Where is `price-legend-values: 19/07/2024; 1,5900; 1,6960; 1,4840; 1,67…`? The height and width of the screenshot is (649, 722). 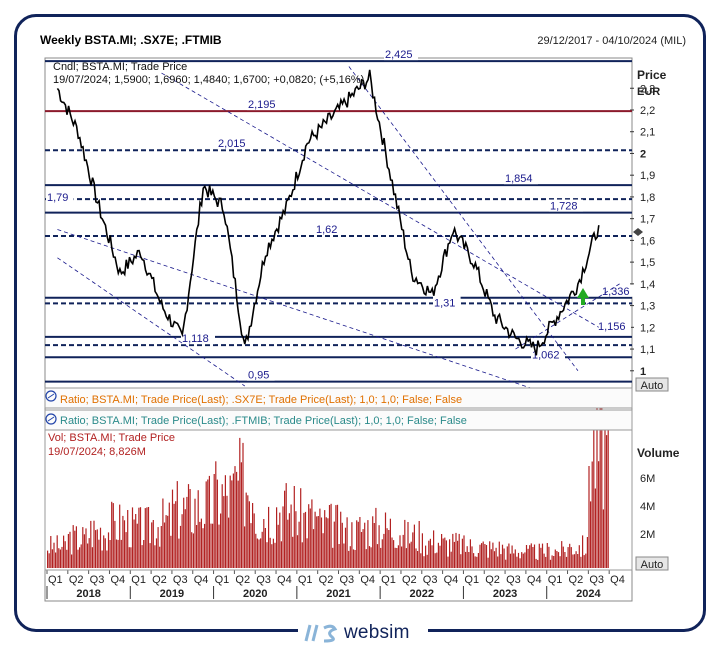
price-legend-values: 19/07/2024; 1,5900; 1,6960; 1,4840; 1,67… is located at coordinates (208, 80).